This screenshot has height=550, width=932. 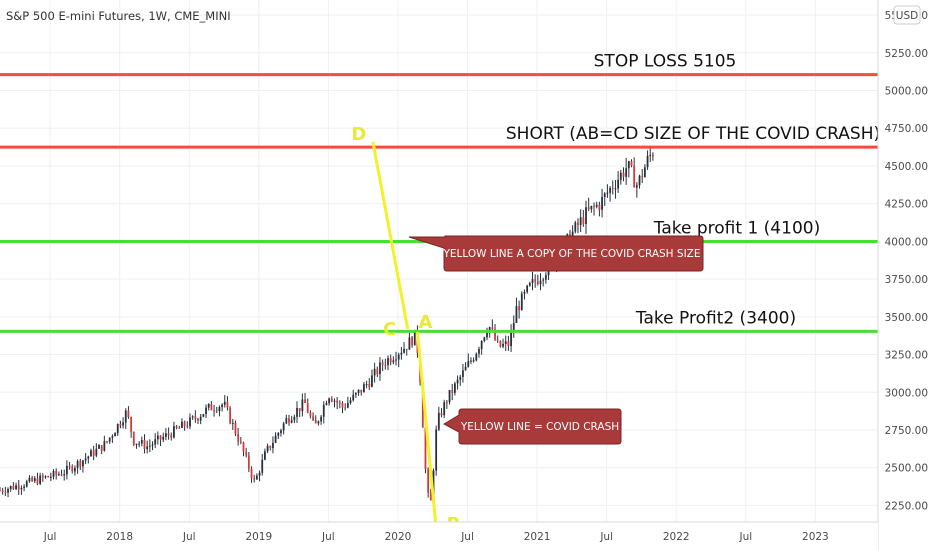 I want to click on level-note-stop-loss: STOP LOSS 5105, so click(x=665, y=62).